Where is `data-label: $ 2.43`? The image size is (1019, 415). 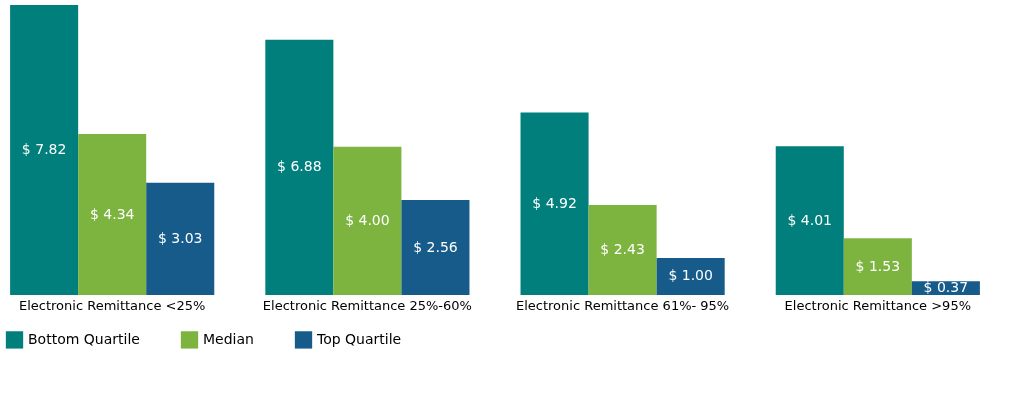 data-label: $ 2.43 is located at coordinates (622, 248).